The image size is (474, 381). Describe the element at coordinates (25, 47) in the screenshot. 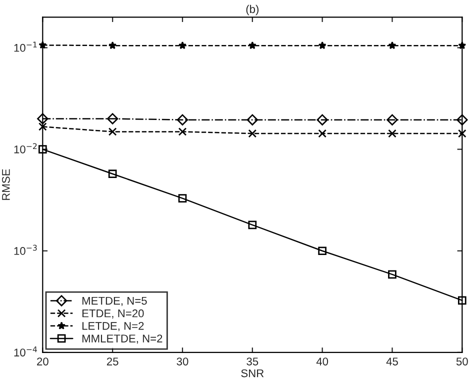

I see `y-tick-label: 10$^{−1}$` at that location.